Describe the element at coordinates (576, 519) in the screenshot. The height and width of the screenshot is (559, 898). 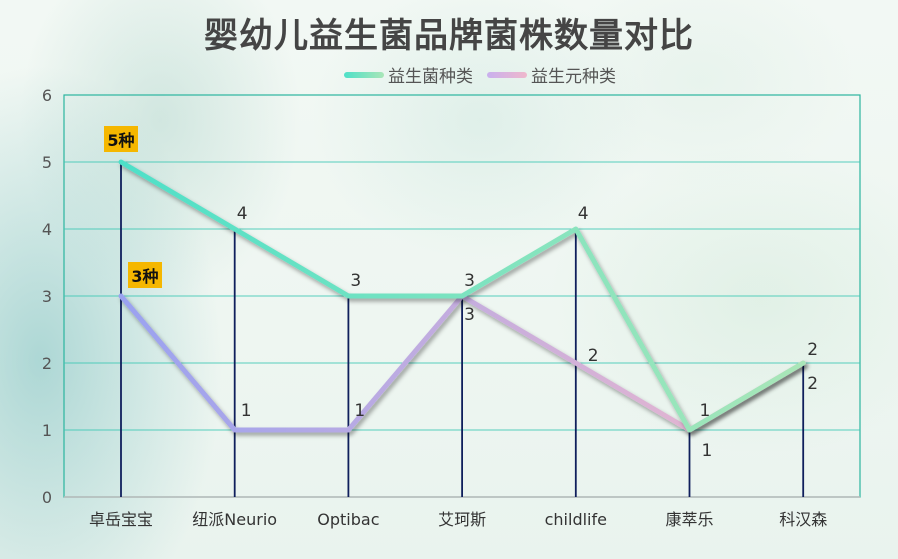
I see `x-tick-label: childlife` at that location.